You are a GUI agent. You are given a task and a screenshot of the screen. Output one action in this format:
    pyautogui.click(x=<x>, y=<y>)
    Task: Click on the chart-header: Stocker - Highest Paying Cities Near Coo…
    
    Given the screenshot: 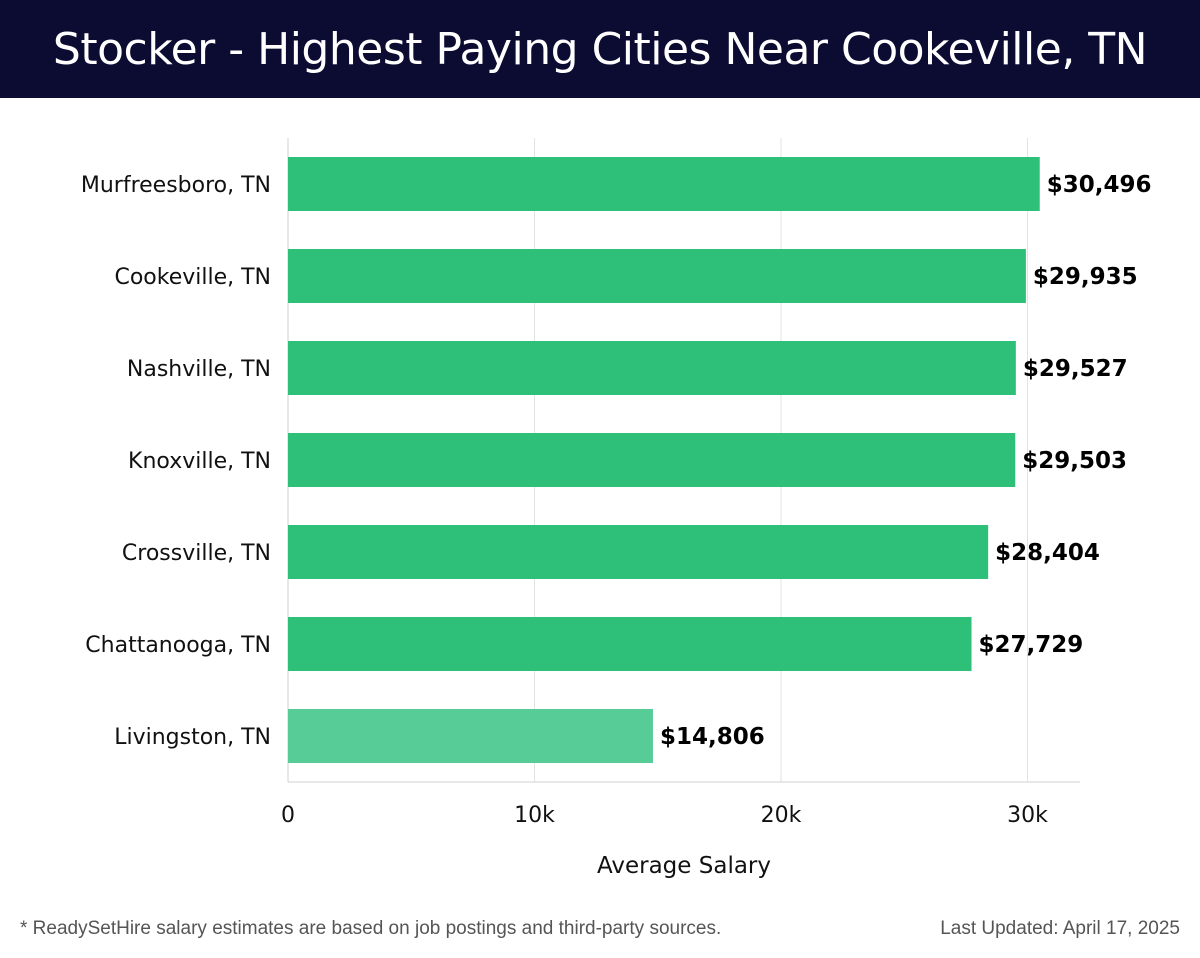 What is the action you would take?
    pyautogui.click(x=600, y=49)
    